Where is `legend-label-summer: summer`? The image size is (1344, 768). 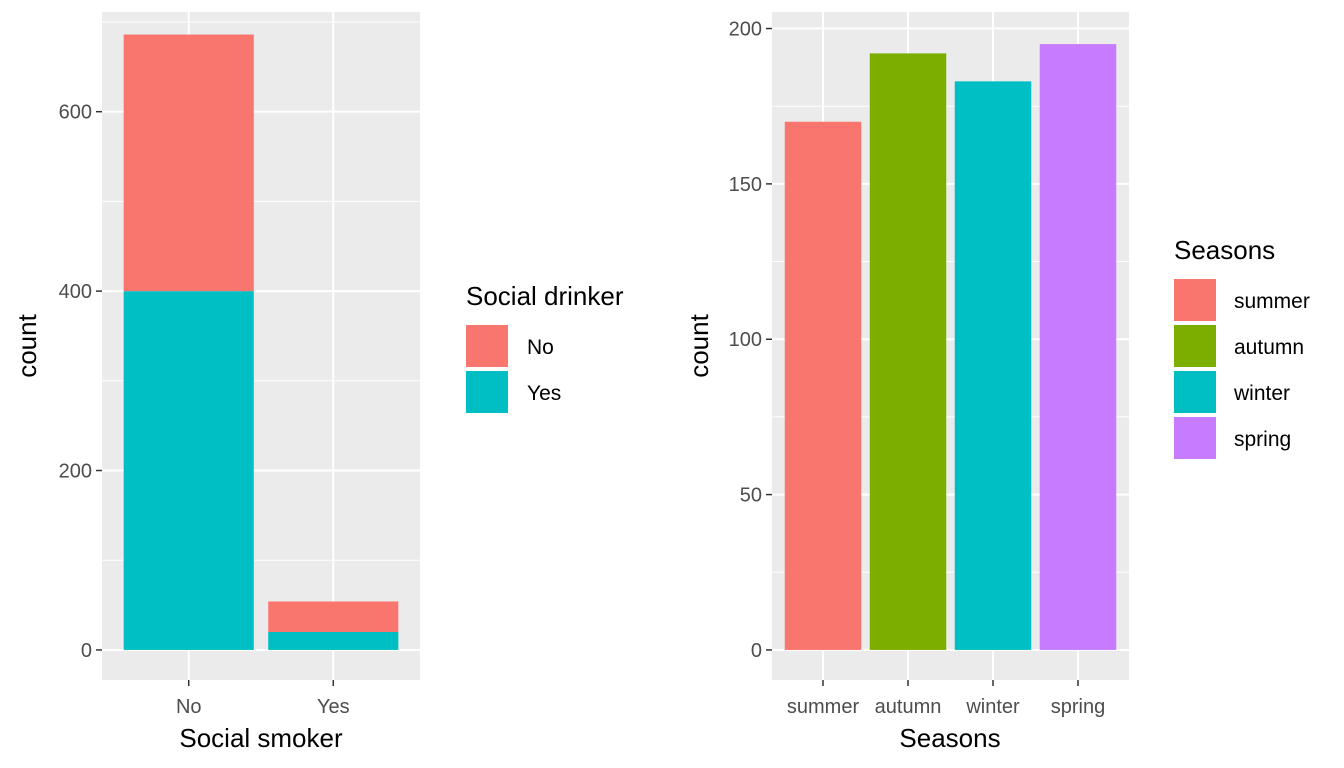 legend-label-summer: summer is located at coordinates (1272, 301).